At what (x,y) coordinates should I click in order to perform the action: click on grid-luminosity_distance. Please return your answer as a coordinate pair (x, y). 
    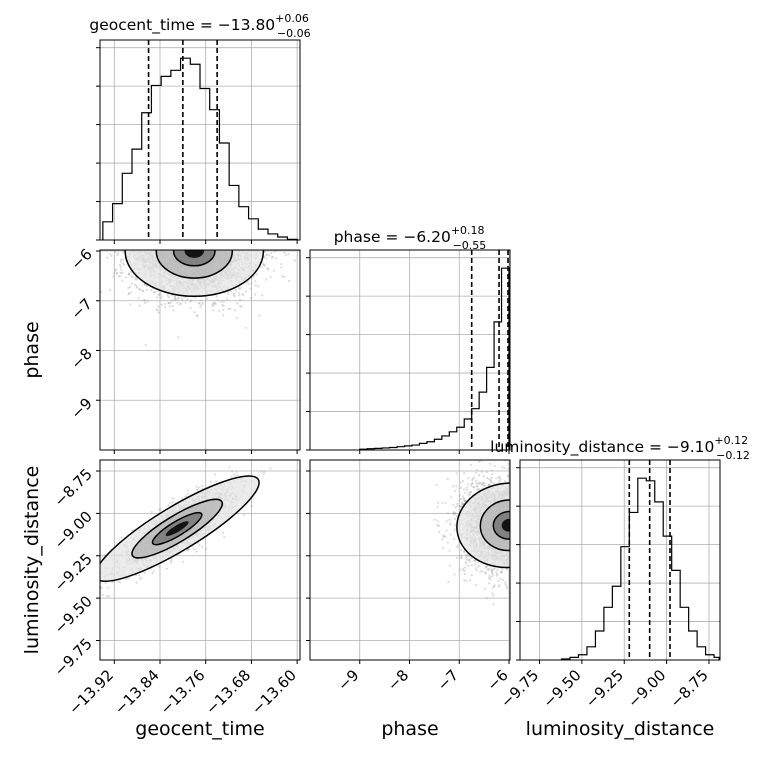
    Looking at the image, I should click on (623, 560).